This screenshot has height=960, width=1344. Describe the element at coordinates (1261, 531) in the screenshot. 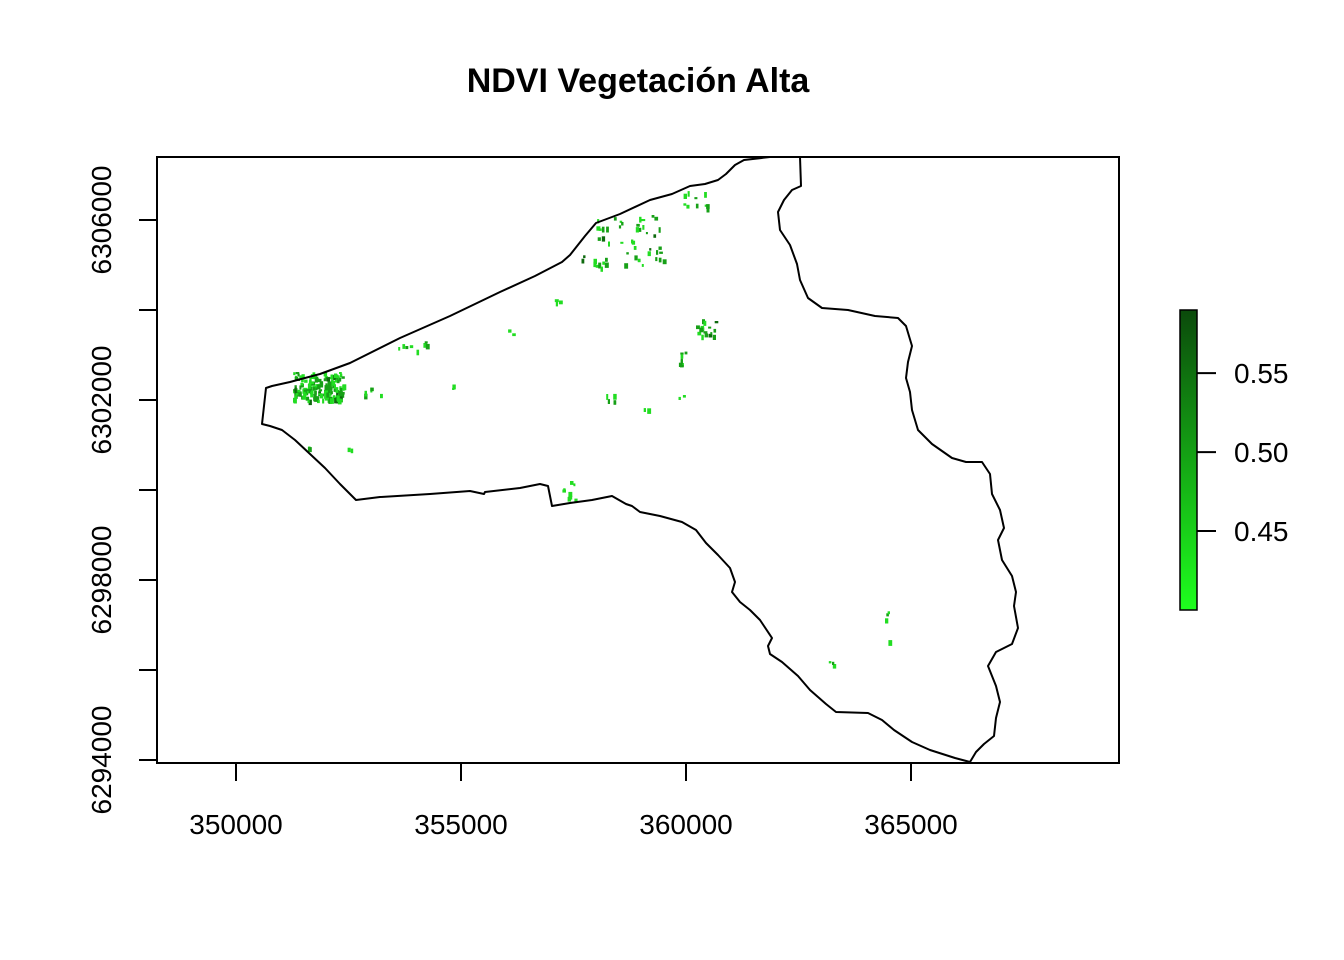

I see `legend-tick-label: 0.45` at that location.